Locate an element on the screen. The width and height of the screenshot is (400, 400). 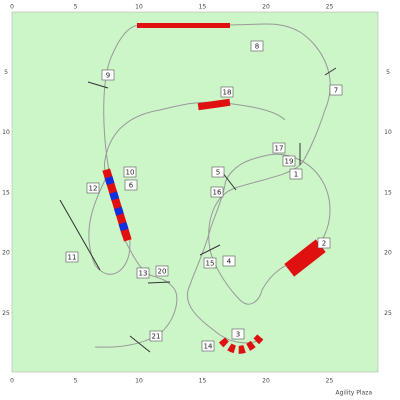
footer: Agility Plaza is located at coordinates (353, 393).